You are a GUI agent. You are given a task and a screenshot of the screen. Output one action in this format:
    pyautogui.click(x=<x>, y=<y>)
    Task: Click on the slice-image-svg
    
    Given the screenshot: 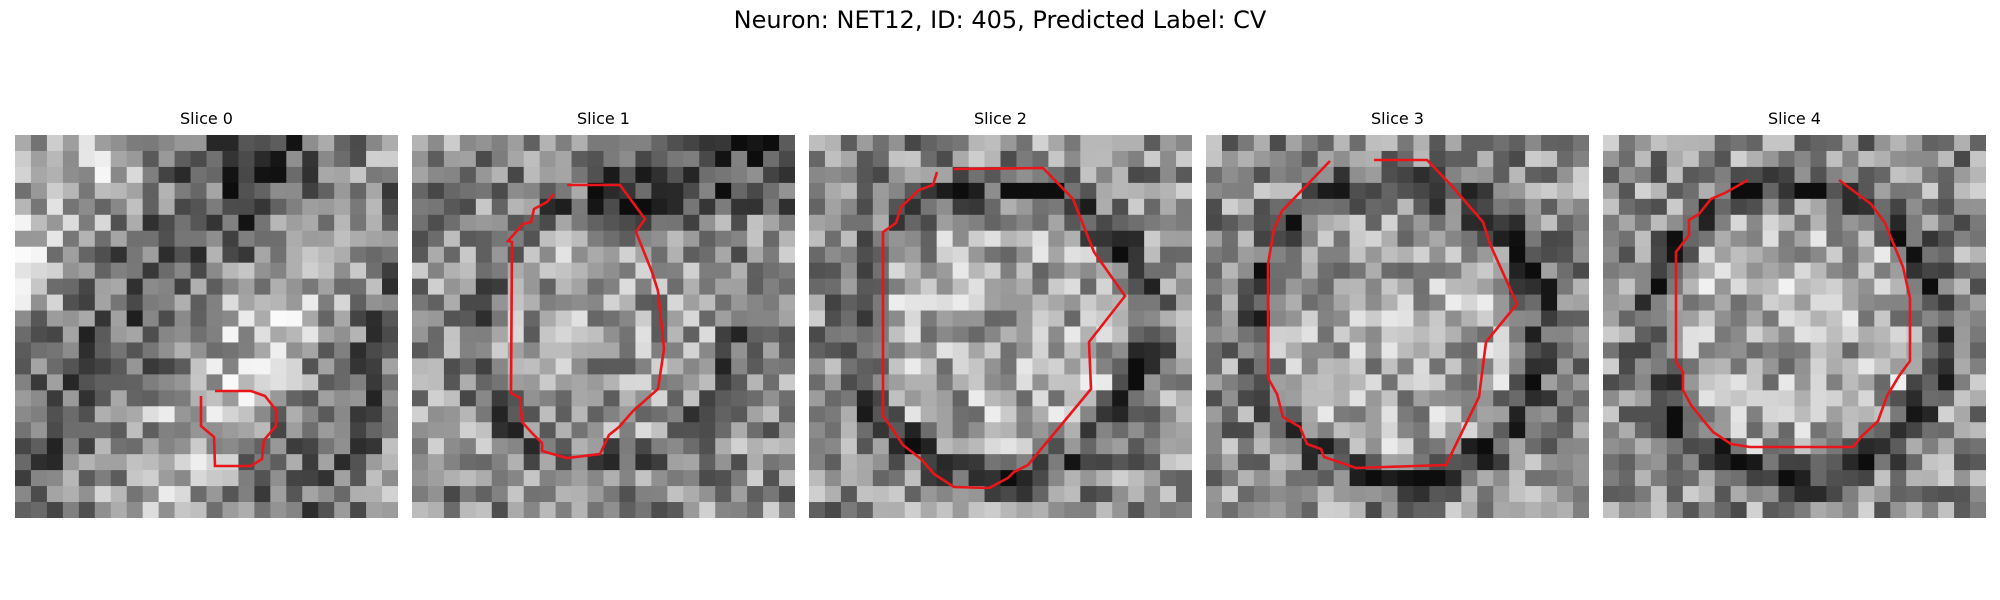 What is the action you would take?
    pyautogui.click(x=603, y=326)
    